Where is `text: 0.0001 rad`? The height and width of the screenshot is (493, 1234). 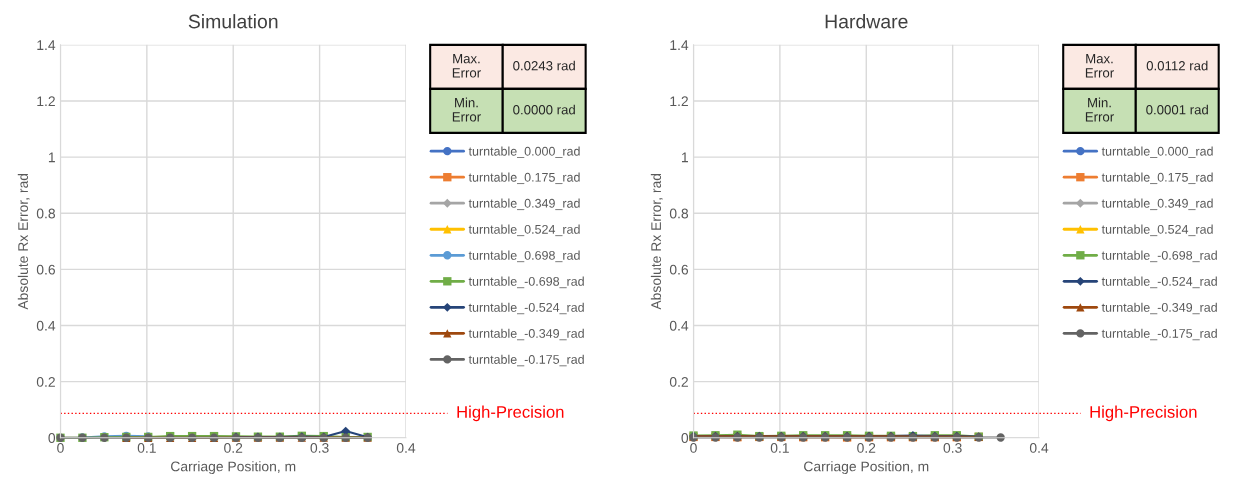
text: 0.0001 rad is located at coordinates (1177, 109).